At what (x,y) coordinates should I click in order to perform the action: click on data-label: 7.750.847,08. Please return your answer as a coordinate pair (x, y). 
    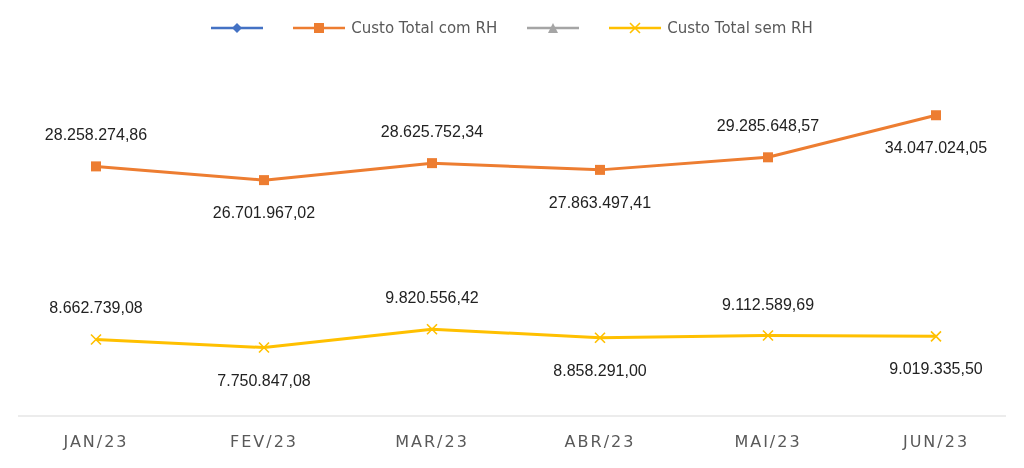
    Looking at the image, I should click on (264, 380).